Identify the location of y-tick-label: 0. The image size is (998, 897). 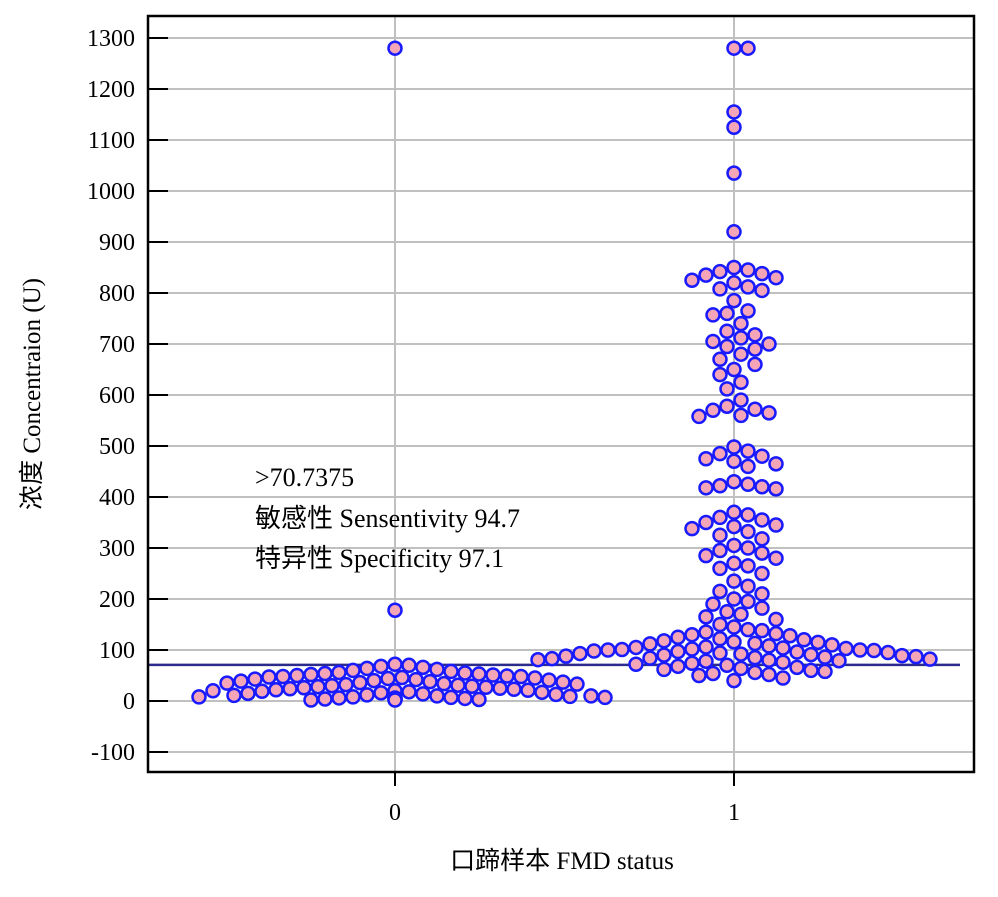
(129, 702).